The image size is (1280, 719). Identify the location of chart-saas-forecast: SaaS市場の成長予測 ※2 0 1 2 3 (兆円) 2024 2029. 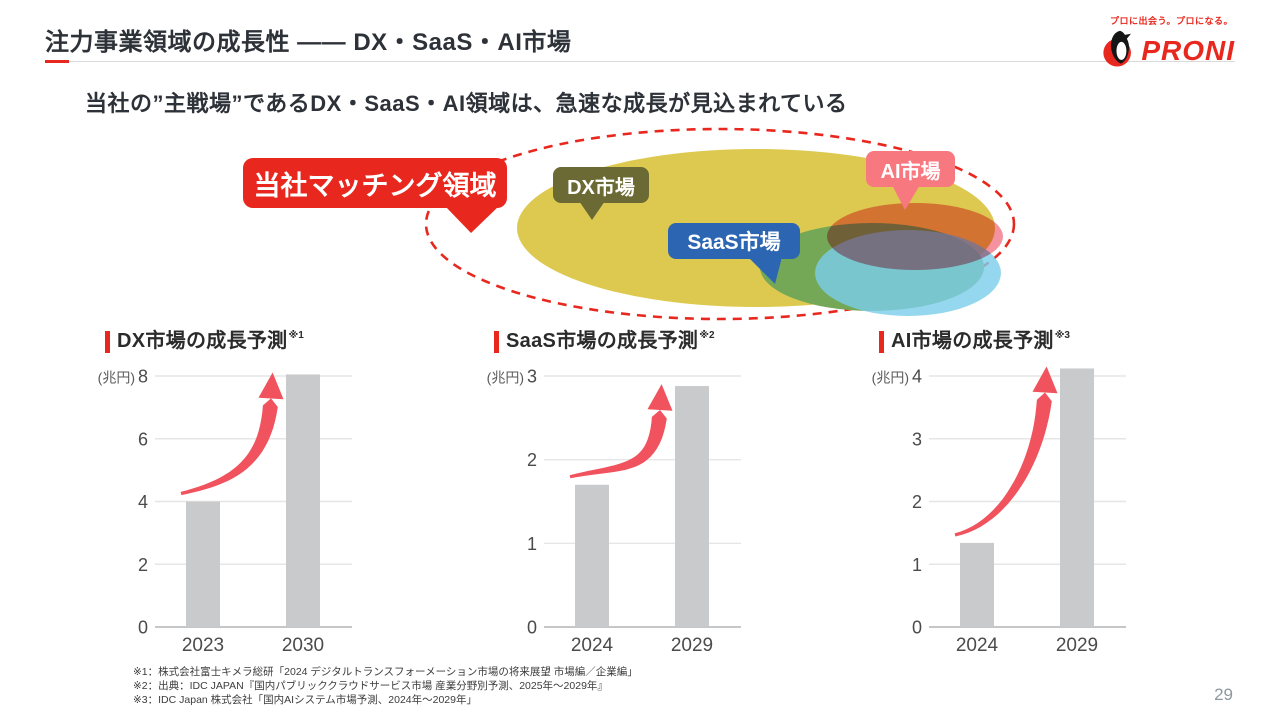
(632, 497).